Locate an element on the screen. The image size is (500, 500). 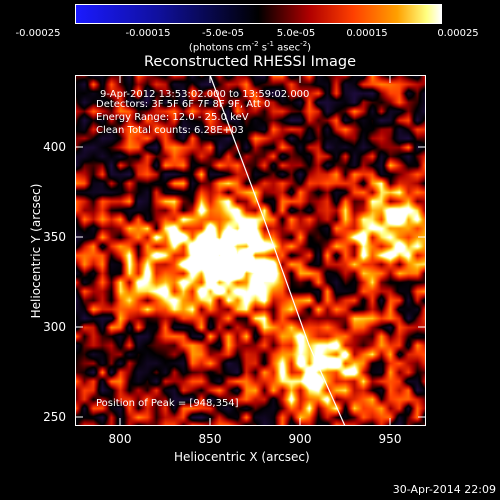
chart-title: Reconstructed RHESSI Image is located at coordinates (249, 62).